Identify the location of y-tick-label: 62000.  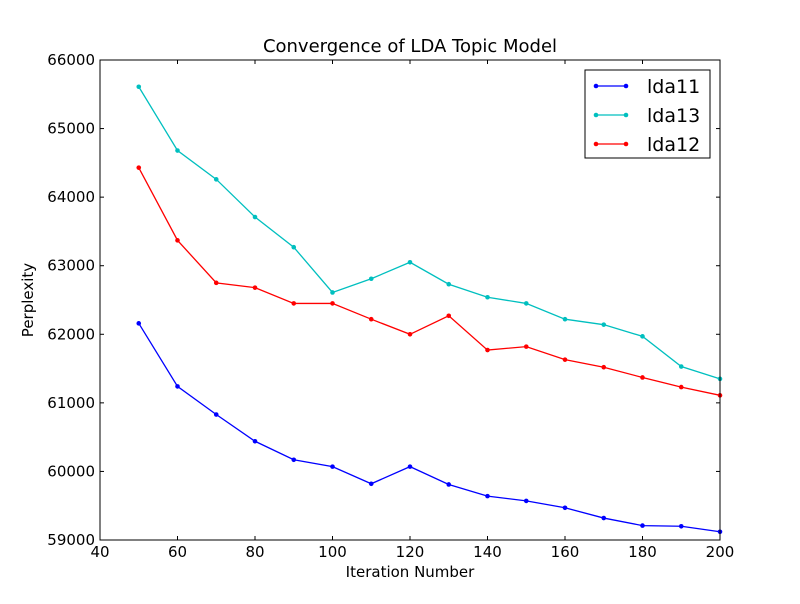
(71, 334).